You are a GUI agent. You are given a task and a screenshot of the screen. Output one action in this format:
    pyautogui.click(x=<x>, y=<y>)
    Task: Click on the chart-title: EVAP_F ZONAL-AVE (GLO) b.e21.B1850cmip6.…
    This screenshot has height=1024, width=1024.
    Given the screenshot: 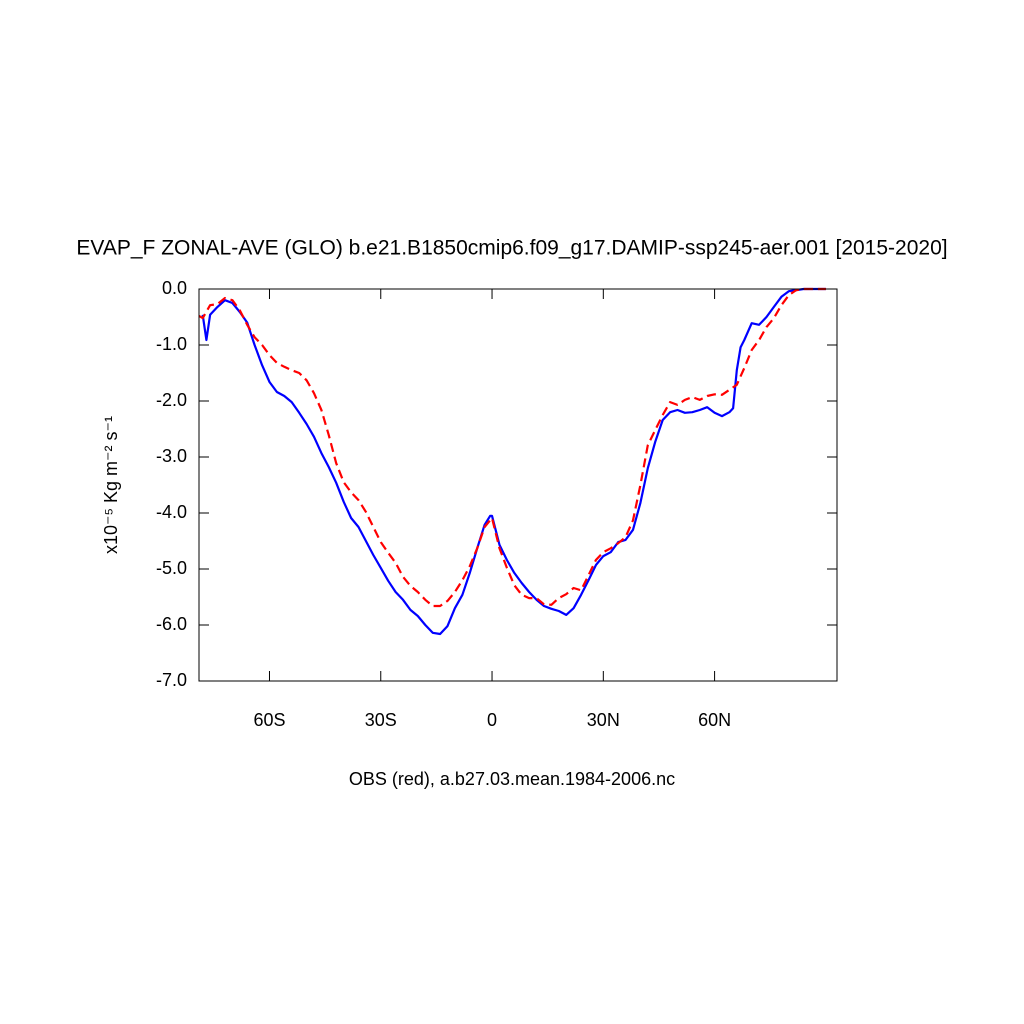 What is the action you would take?
    pyautogui.click(x=511, y=248)
    